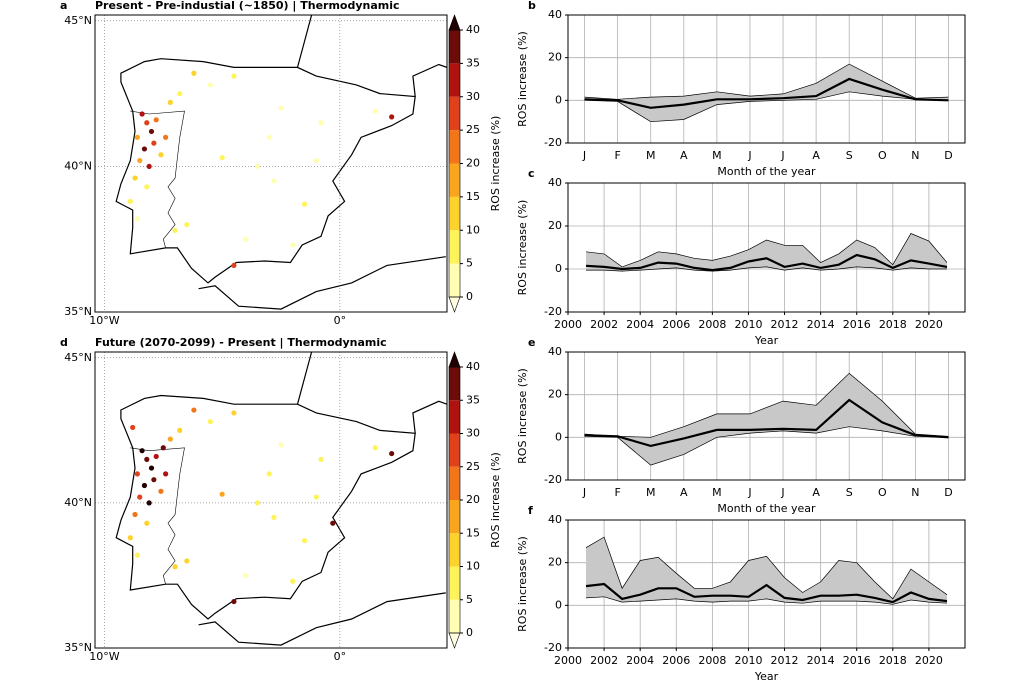 This screenshot has width=1024, height=683. I want to click on y-tick-label: 45°N, so click(78, 20).